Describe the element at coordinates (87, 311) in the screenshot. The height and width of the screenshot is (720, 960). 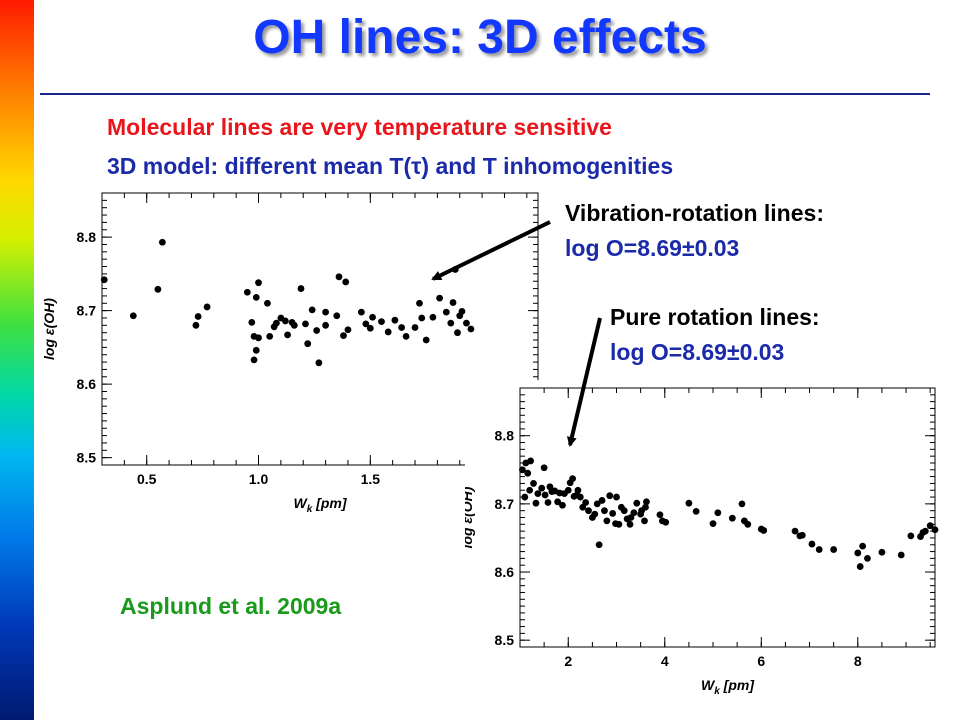
I see `plot1-ytick-label: 8.7` at that location.